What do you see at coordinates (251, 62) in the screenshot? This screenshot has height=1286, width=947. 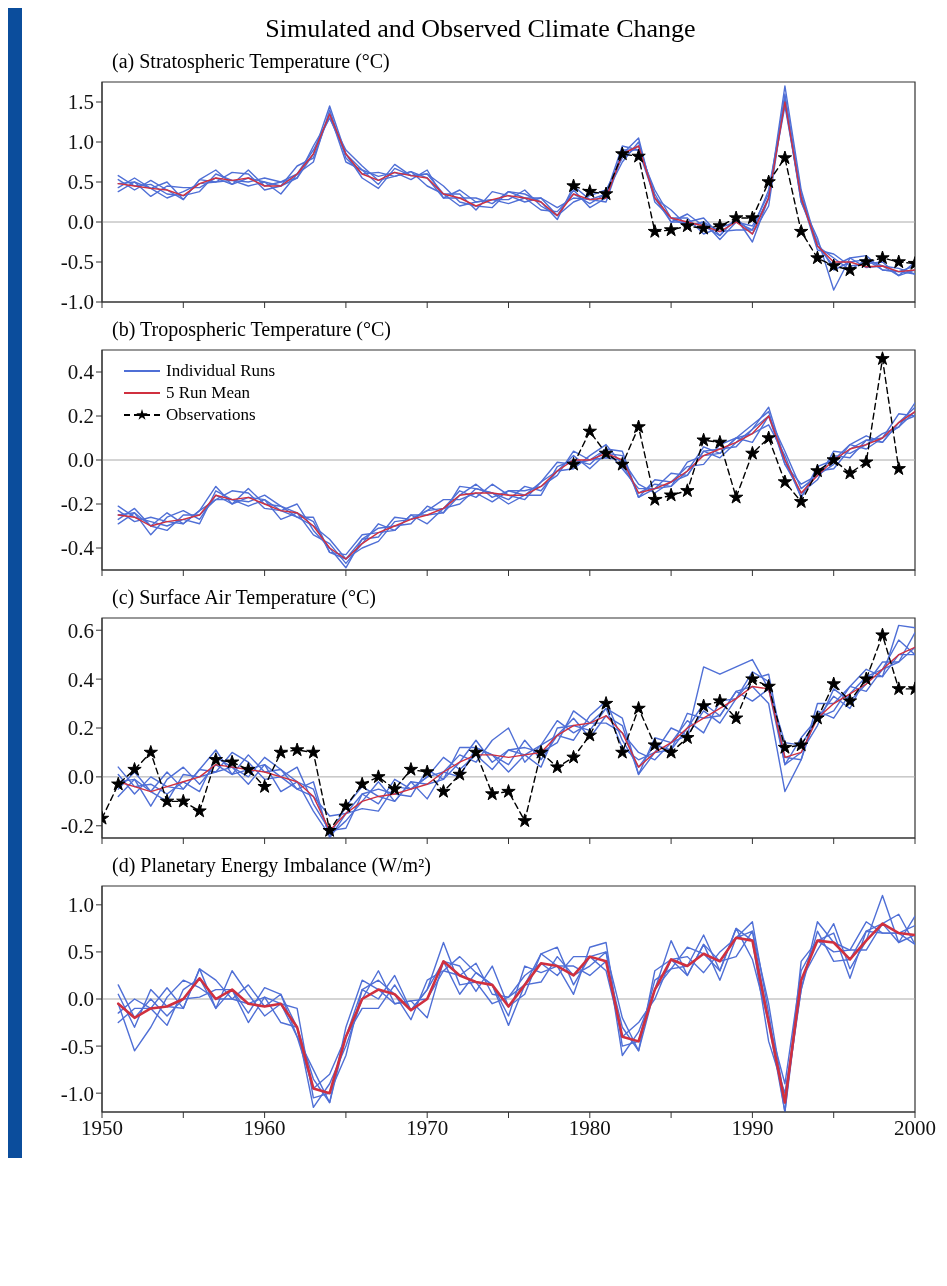 I see `chart-subtitle: (a) Stratospheric Temperature (°C)` at bounding box center [251, 62].